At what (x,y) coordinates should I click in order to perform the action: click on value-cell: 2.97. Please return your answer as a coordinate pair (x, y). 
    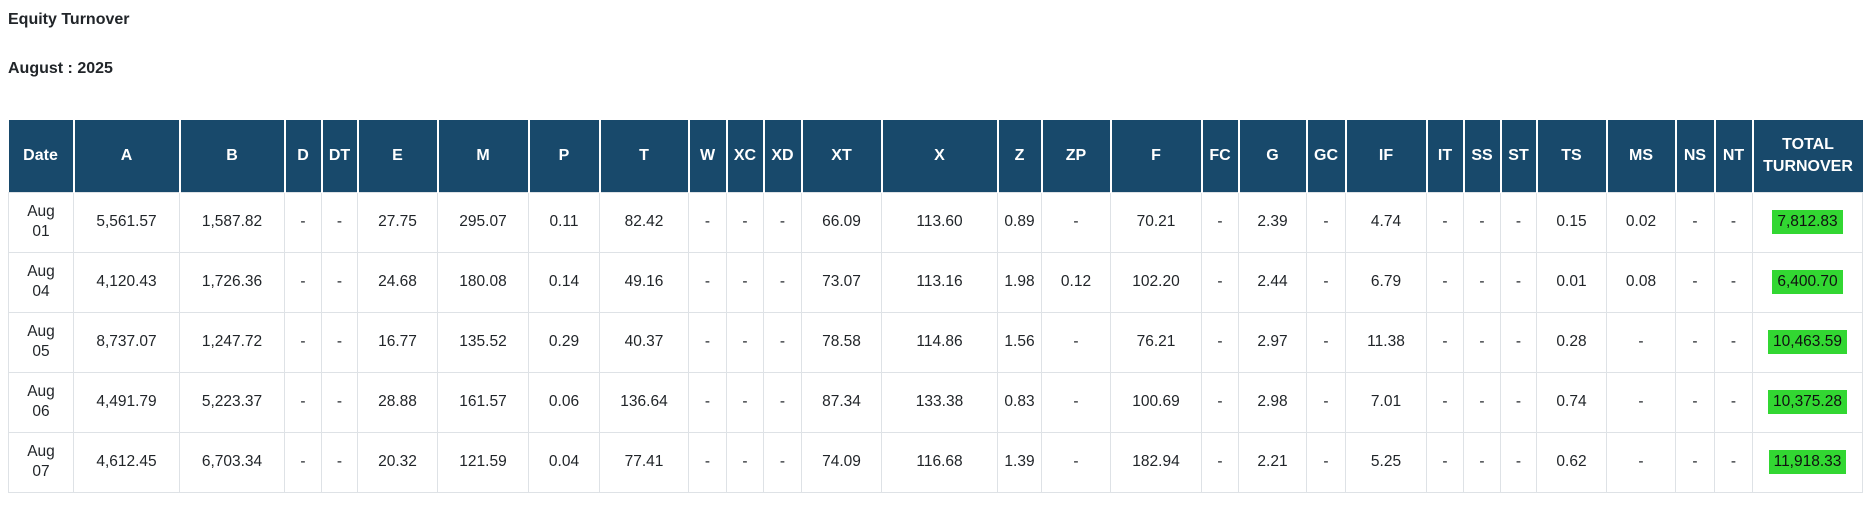
    Looking at the image, I should click on (1272, 342).